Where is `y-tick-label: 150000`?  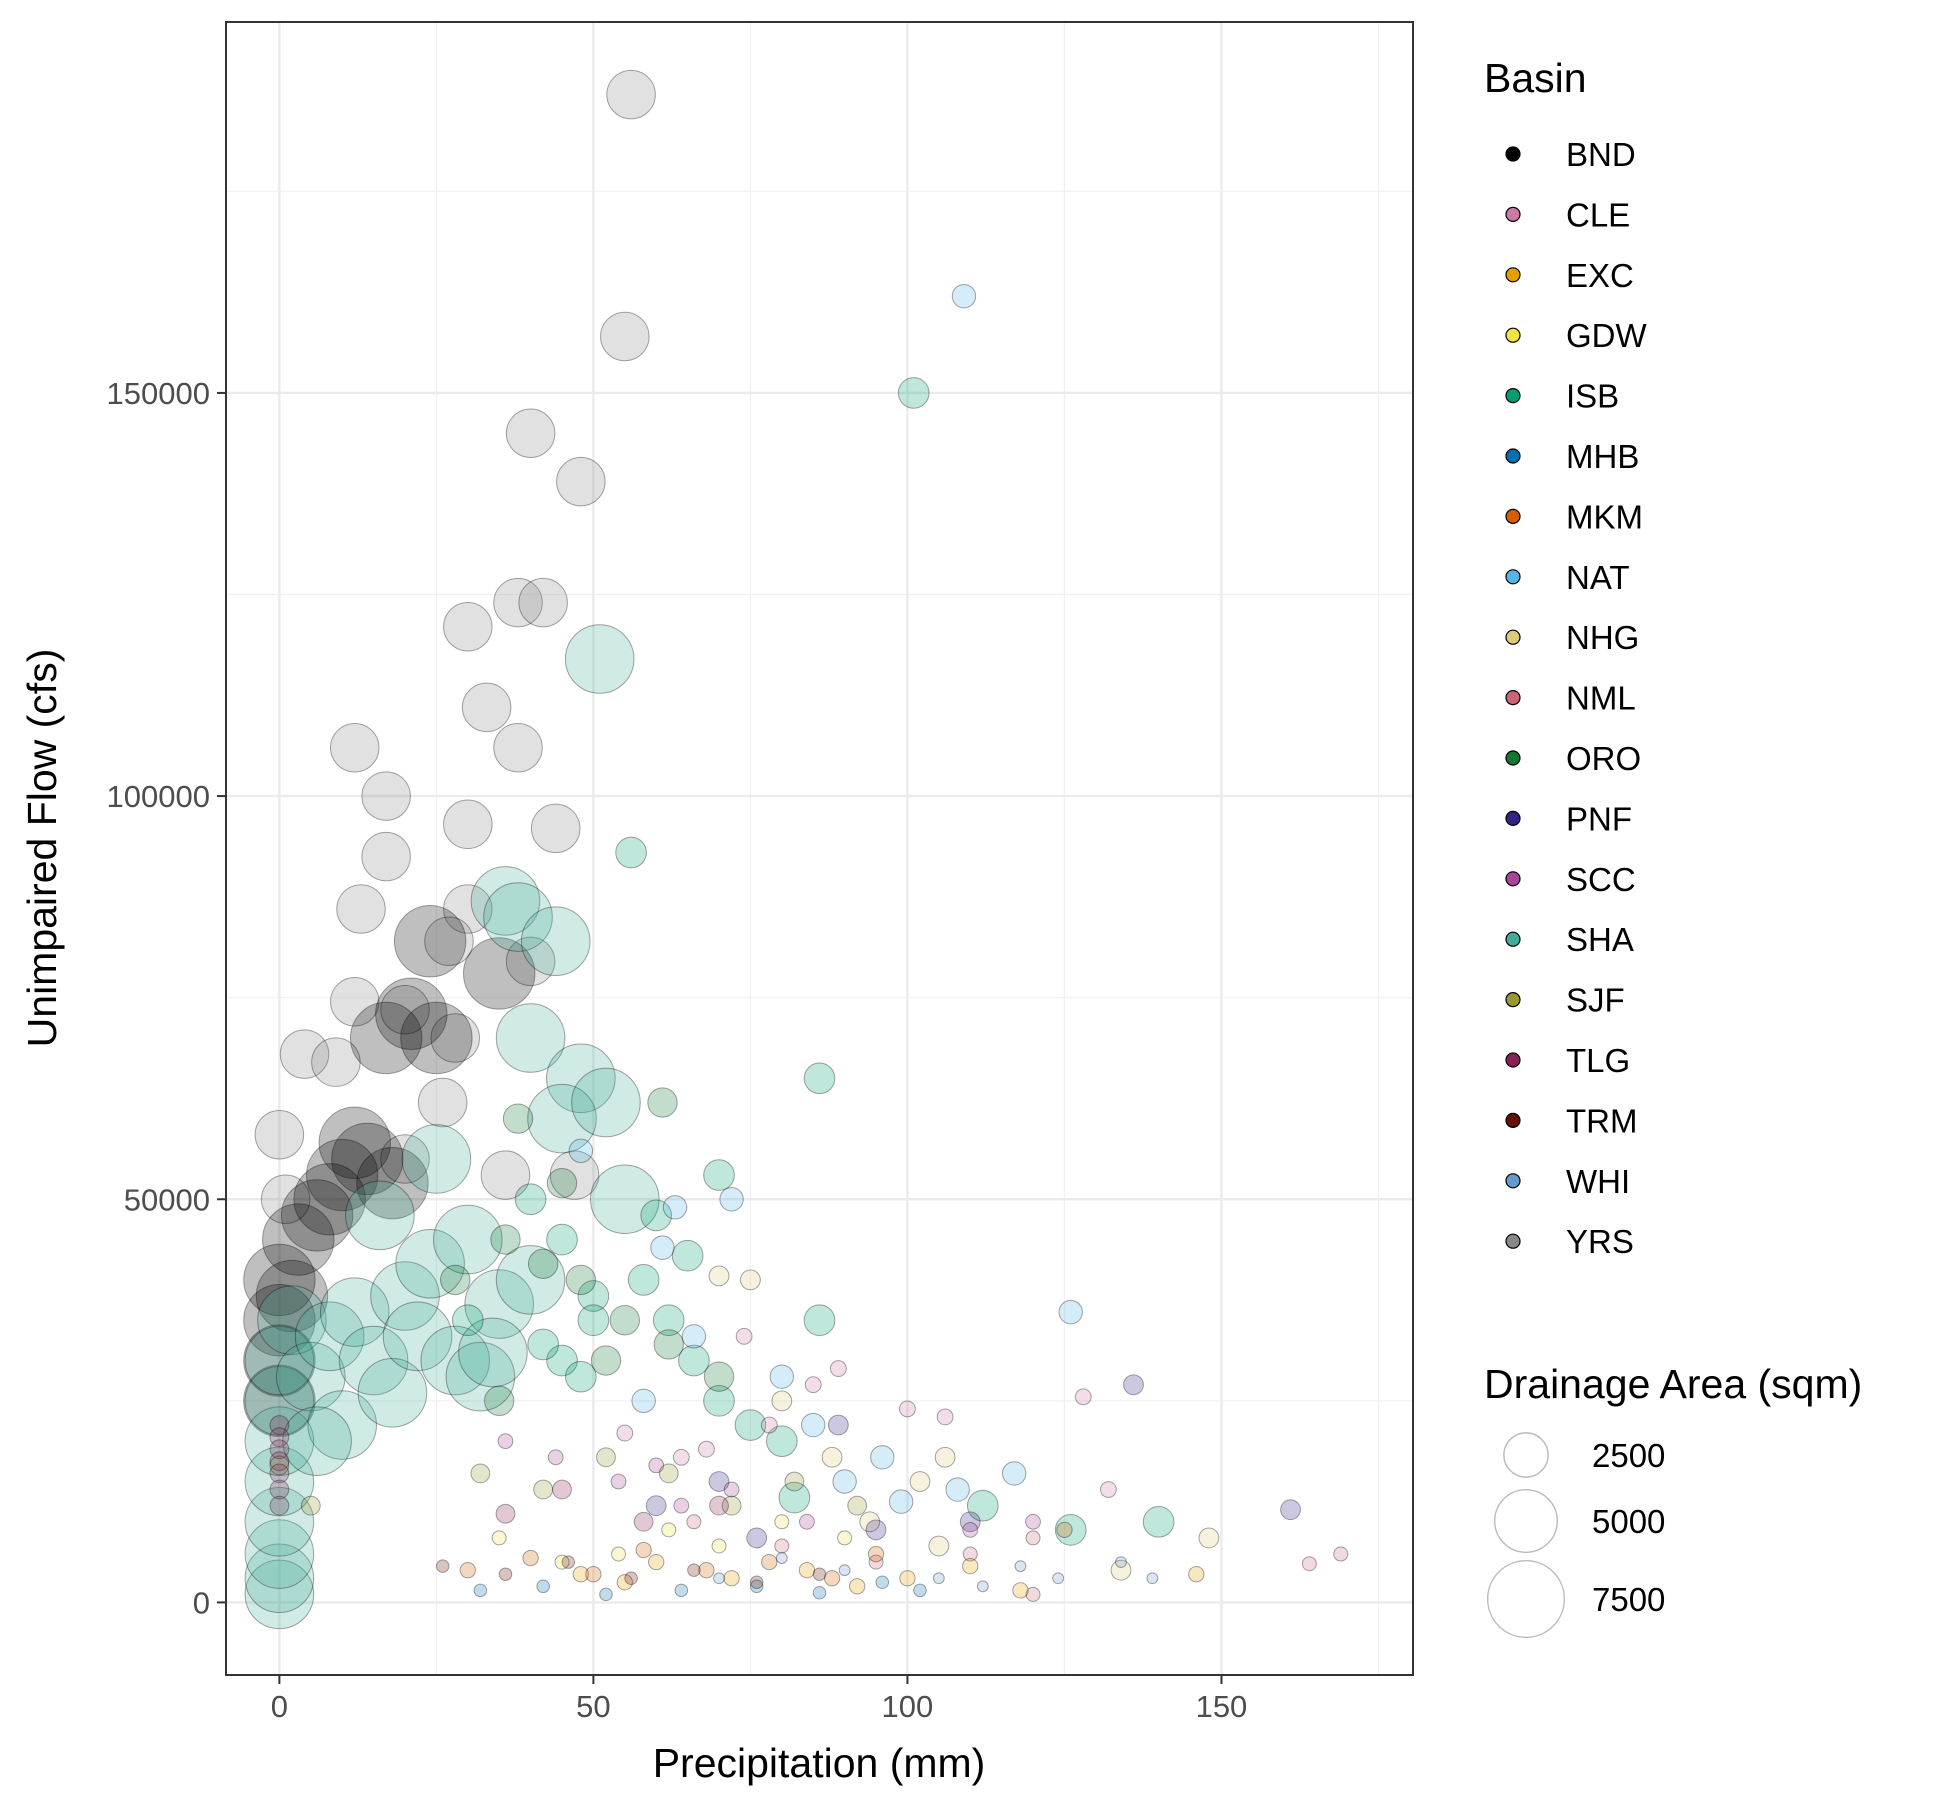 y-tick-label: 150000 is located at coordinates (158, 393).